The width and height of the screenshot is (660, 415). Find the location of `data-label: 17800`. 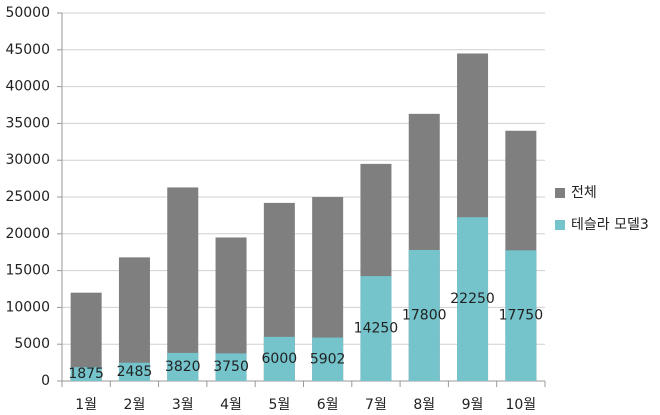

data-label: 17800 is located at coordinates (424, 315).